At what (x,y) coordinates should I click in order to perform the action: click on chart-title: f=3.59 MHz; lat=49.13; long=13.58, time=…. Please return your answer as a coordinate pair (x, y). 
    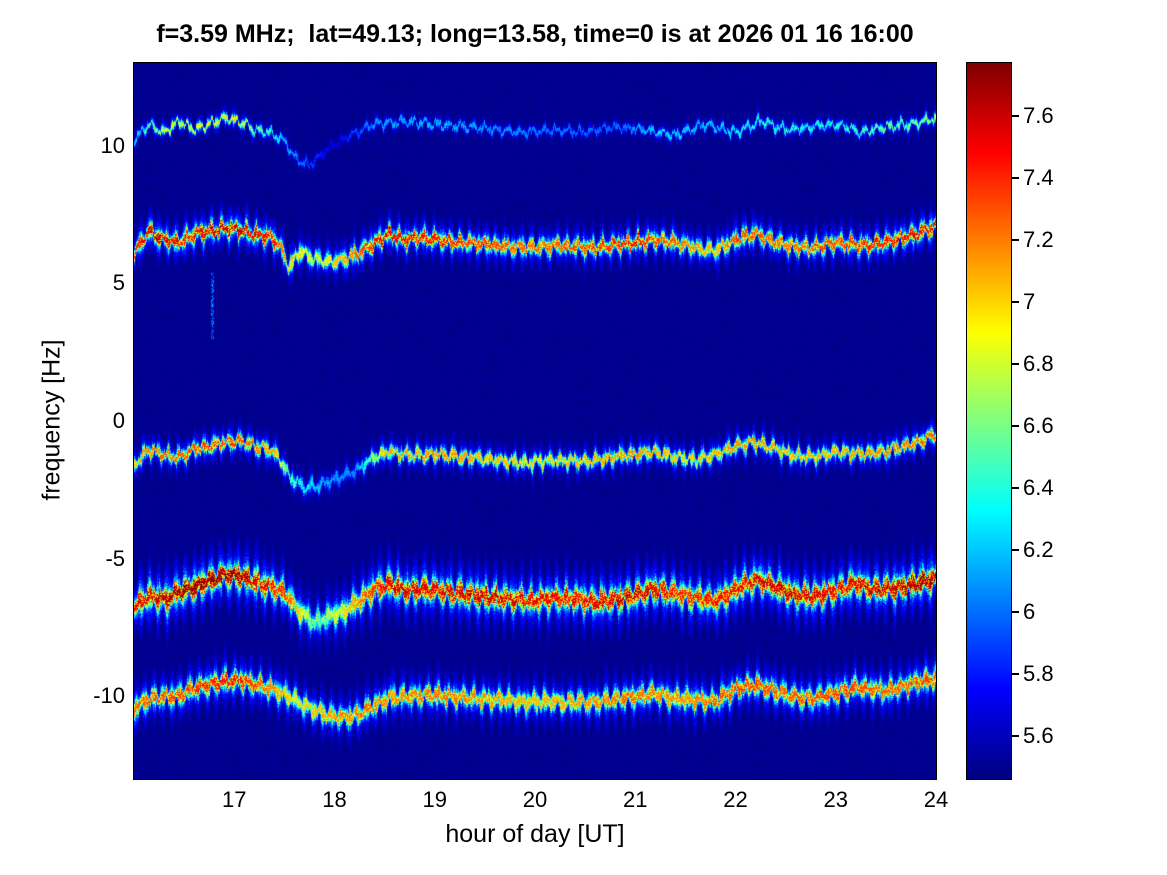
    Looking at the image, I should click on (535, 34).